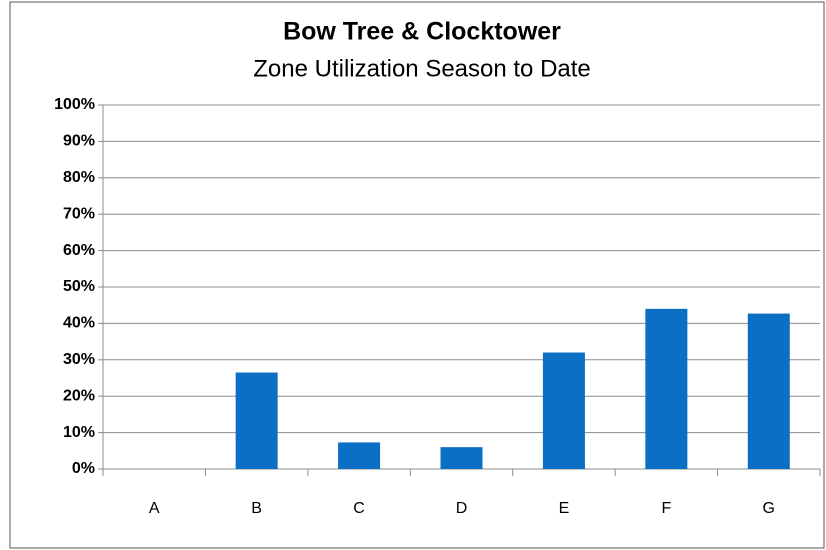 The image size is (826, 550). Describe the element at coordinates (359, 508) in the screenshot. I see `x-tick-label: C` at that location.